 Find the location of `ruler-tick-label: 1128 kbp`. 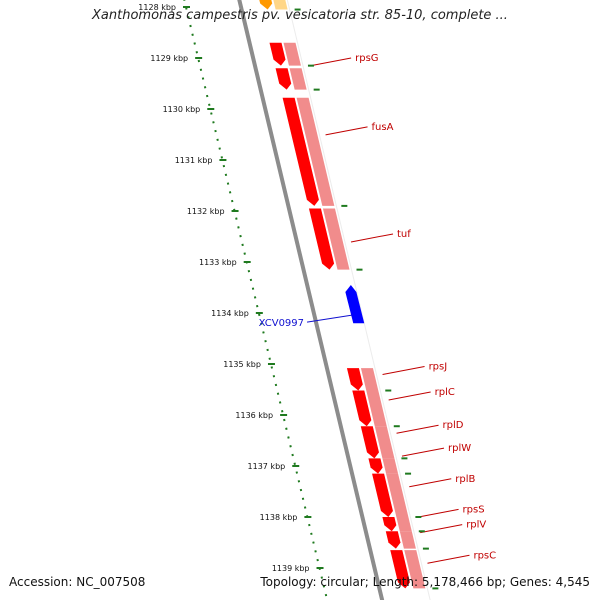

ruler-tick-label: 1128 kbp is located at coordinates (157, 7).